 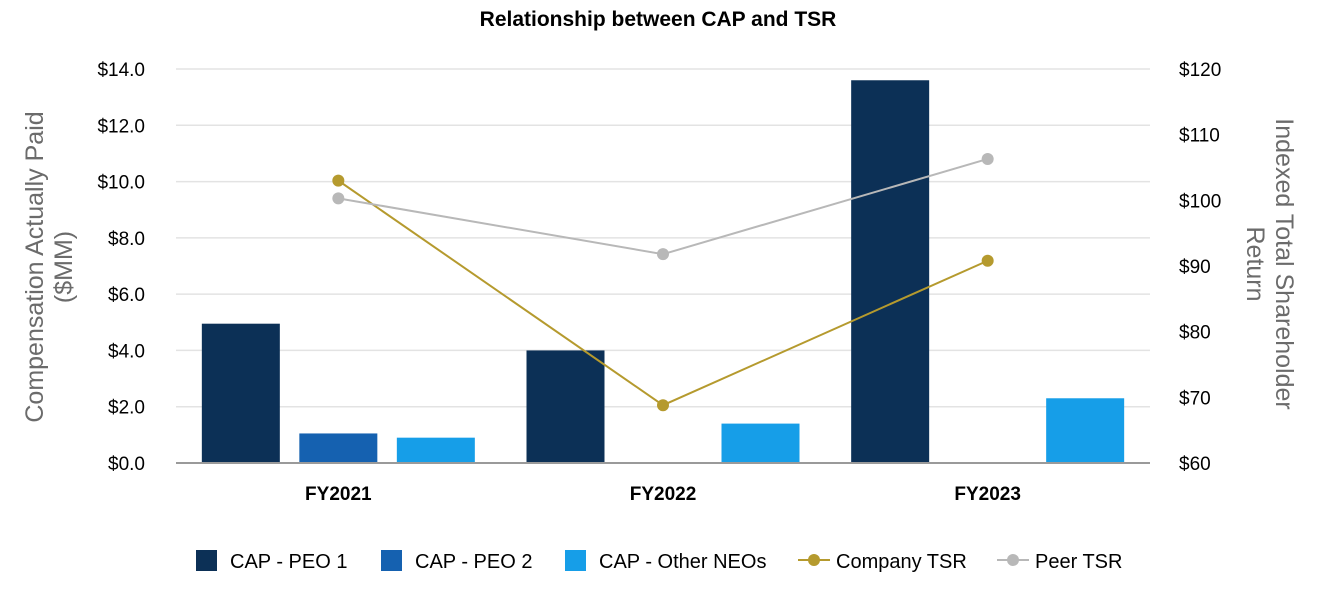 I want to click on y-right-tick-label: $70, so click(x=1195, y=398).